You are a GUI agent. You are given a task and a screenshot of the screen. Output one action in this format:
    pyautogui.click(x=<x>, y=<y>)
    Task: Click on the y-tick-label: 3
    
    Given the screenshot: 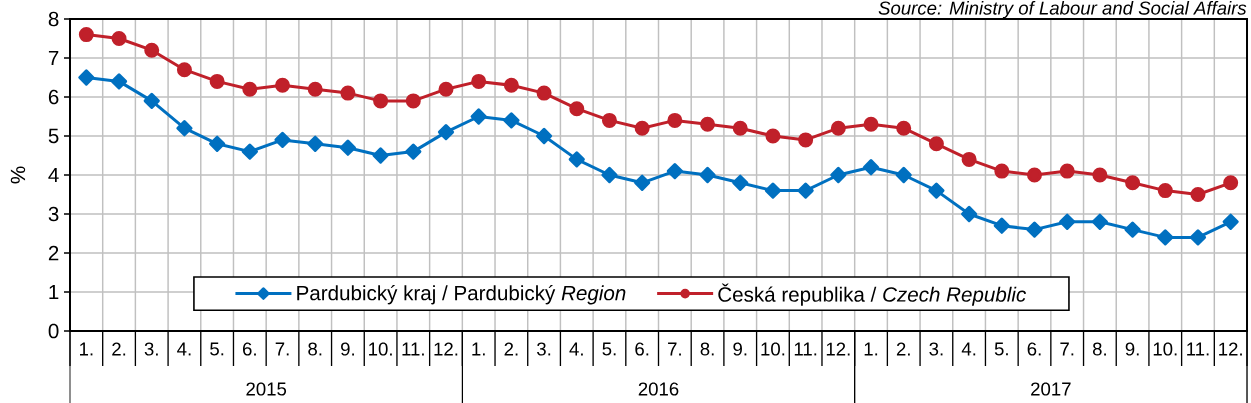 What is the action you would take?
    pyautogui.click(x=53, y=214)
    